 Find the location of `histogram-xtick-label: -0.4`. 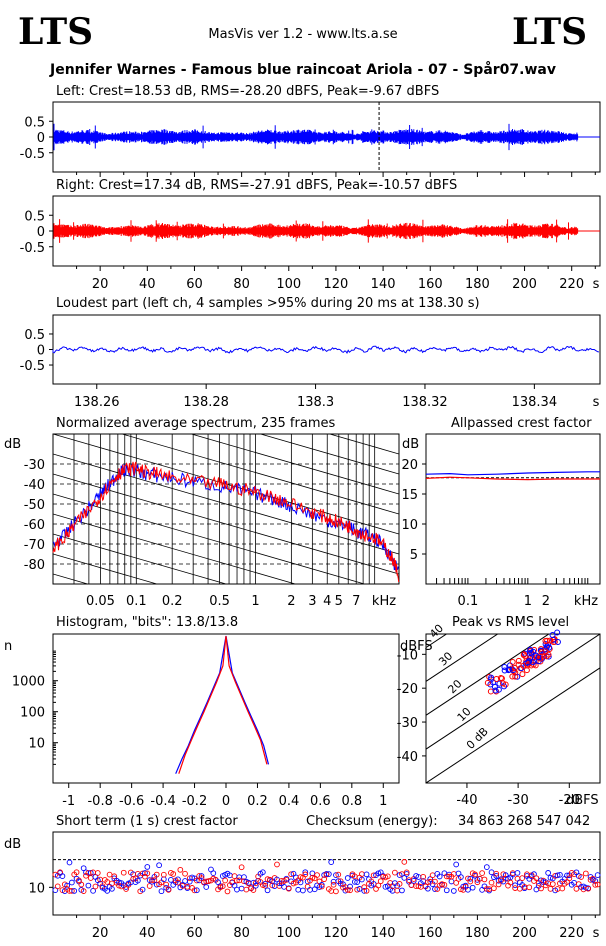

histogram-xtick-label: -0.4 is located at coordinates (162, 801).